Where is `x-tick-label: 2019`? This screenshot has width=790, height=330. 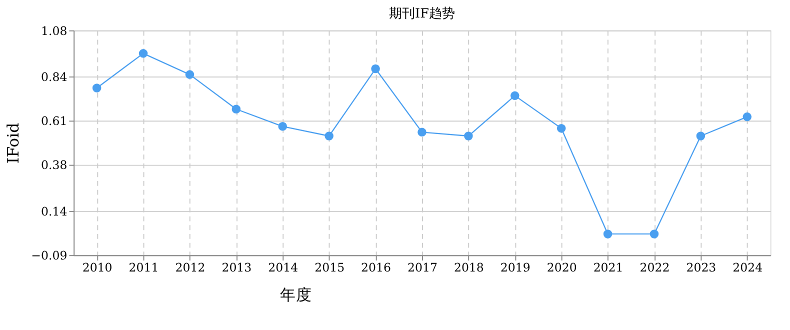 x-tick-label: 2019 is located at coordinates (515, 267).